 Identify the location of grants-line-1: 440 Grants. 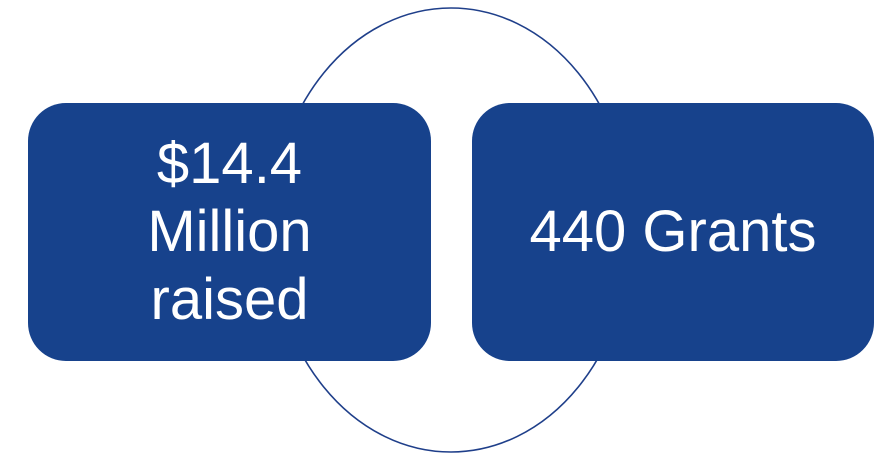
(673, 231).